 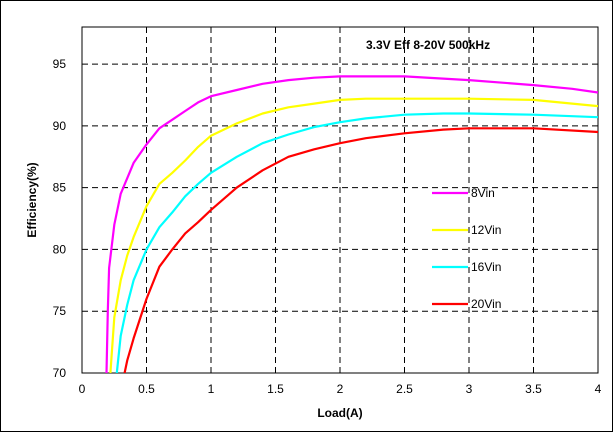 I want to click on legend-label-8vin: 8Vin, so click(x=483, y=193).